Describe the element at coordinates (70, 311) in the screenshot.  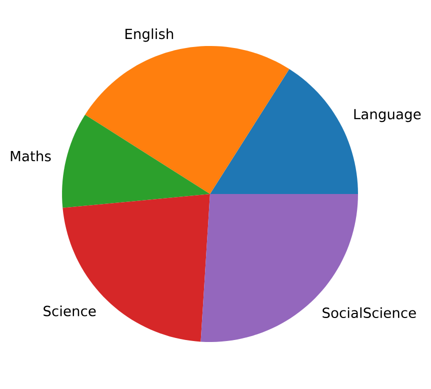
I see `slice-label: Science` at that location.